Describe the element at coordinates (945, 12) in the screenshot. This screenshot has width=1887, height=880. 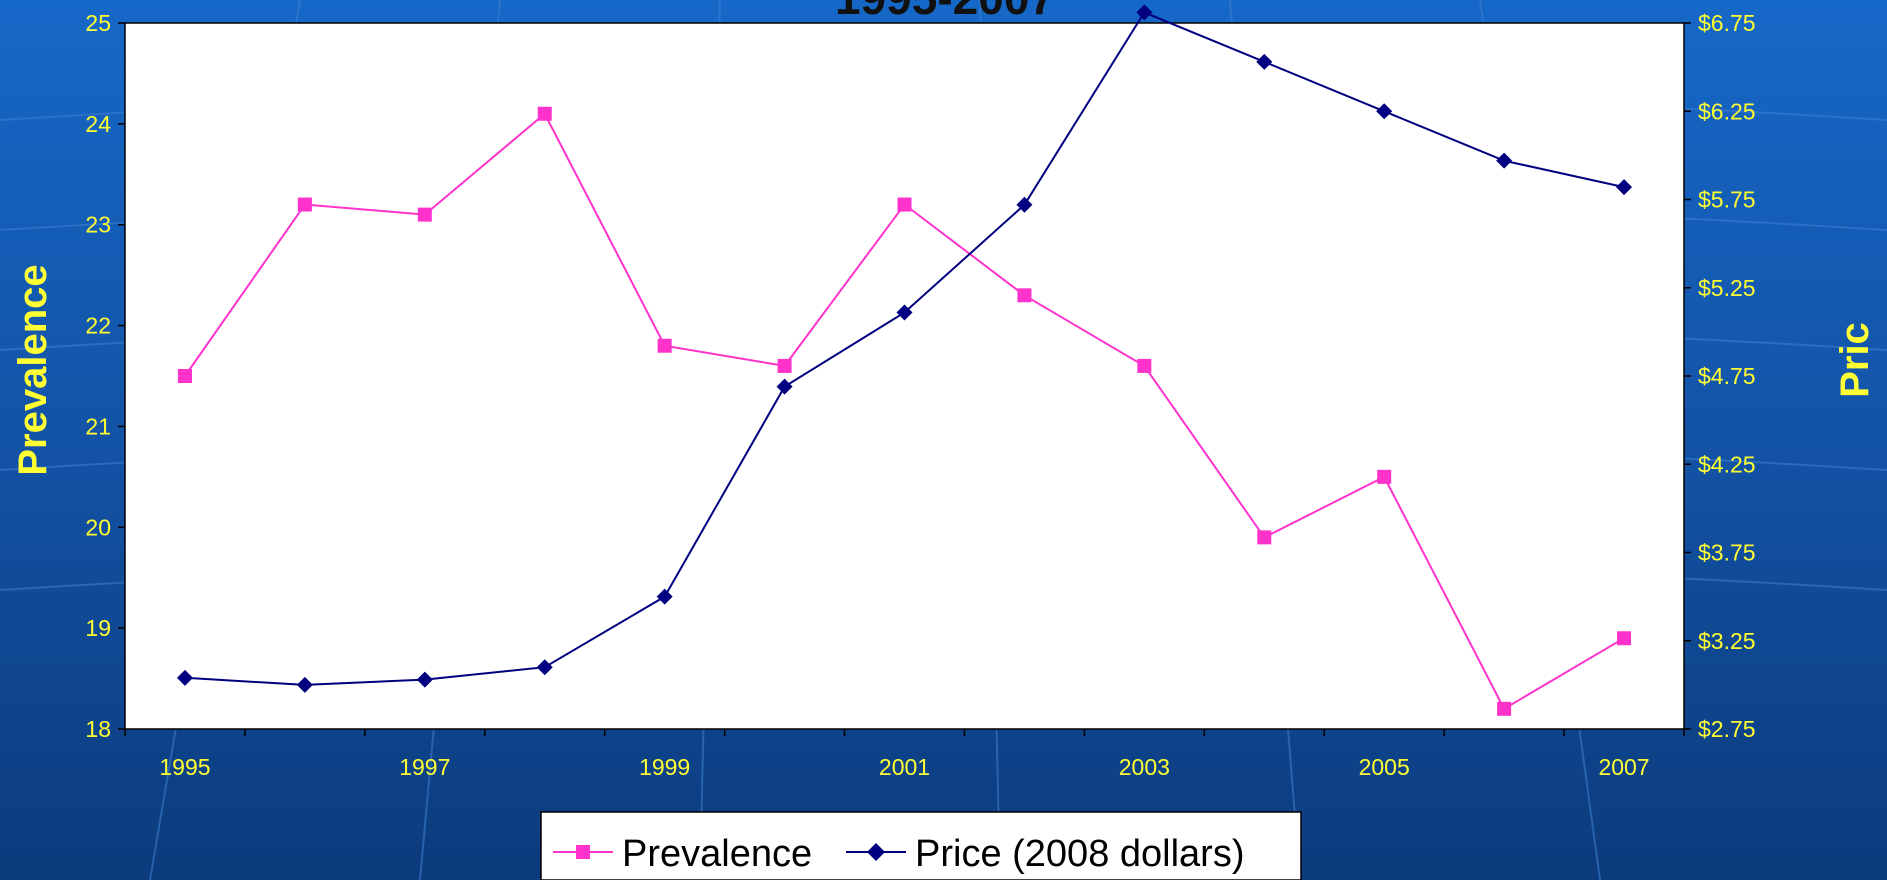
I see `chart-title: 1995-2007` at that location.